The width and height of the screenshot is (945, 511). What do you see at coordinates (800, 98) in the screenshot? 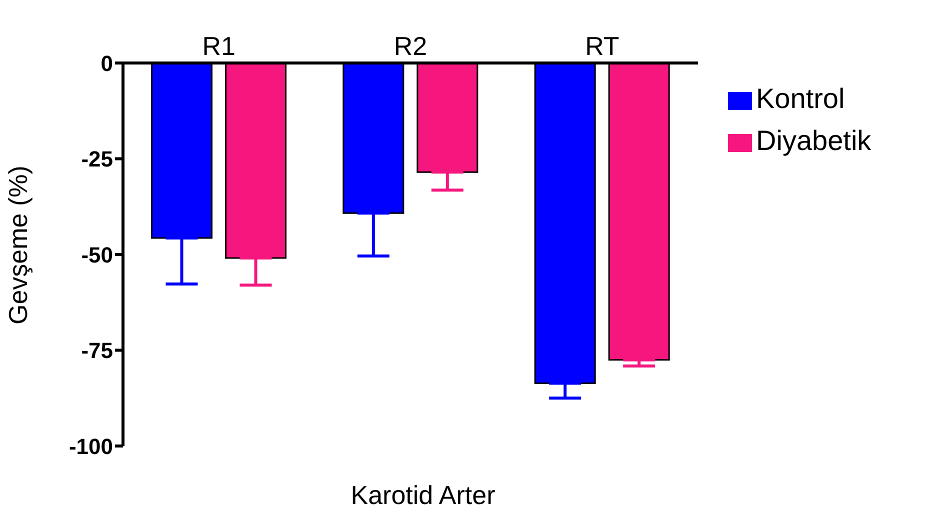
I see `legend-label: Kontrol` at bounding box center [800, 98].